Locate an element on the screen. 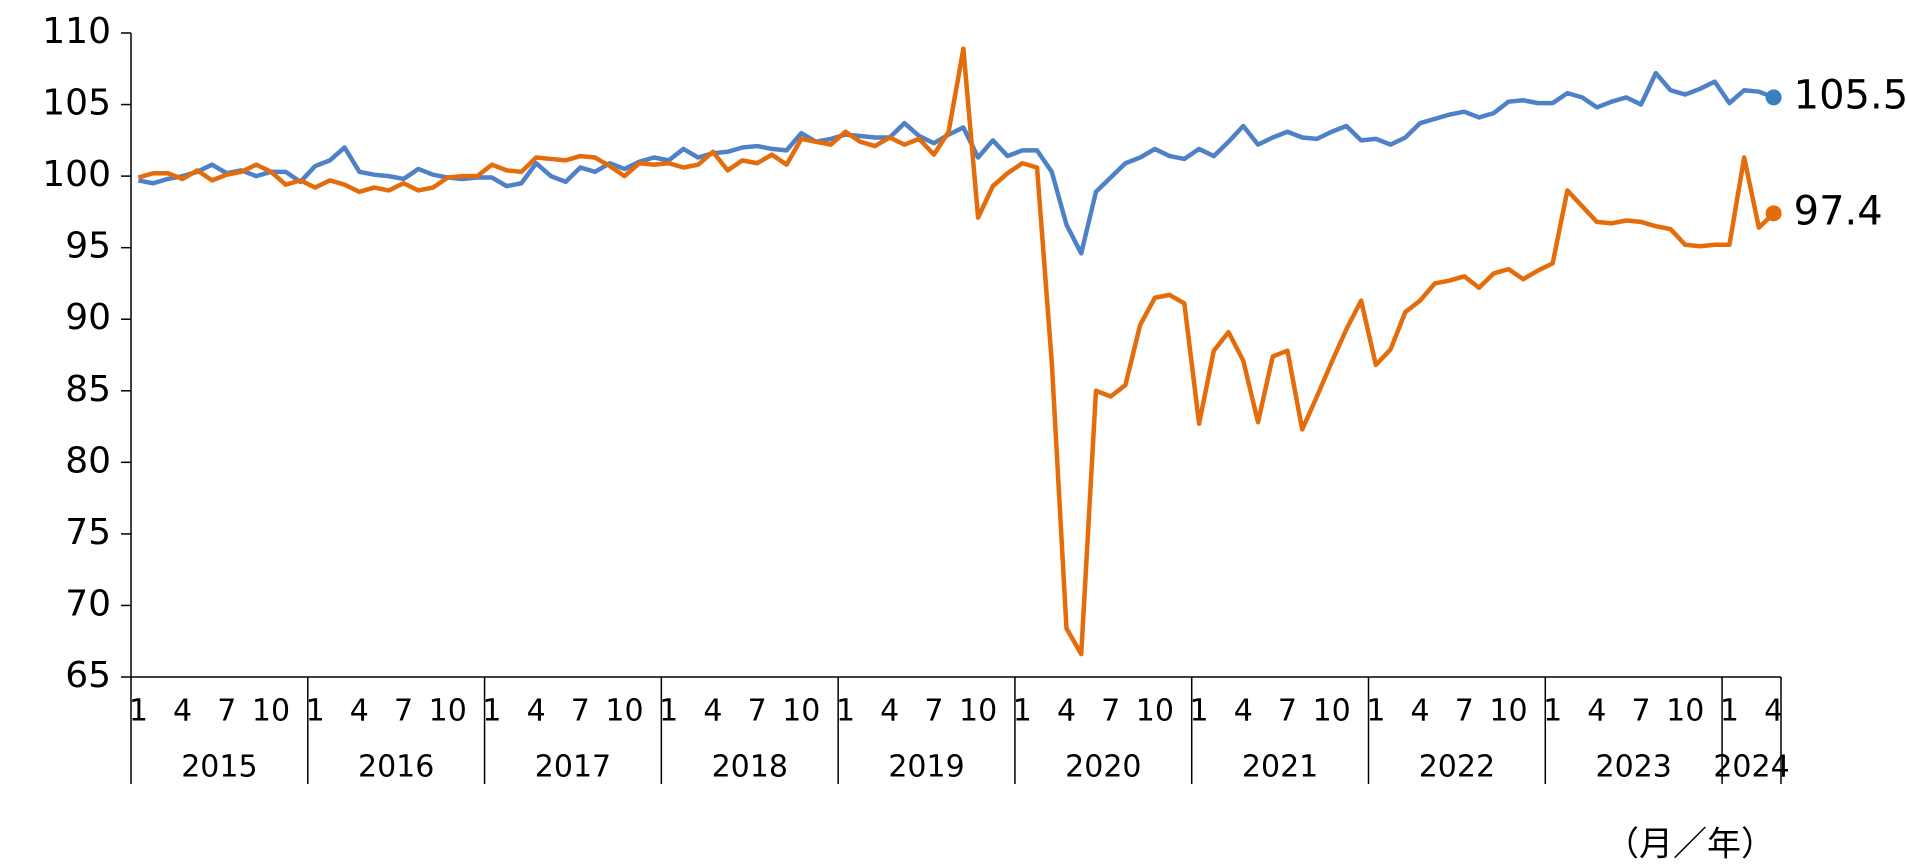  y-tick-label: 80 is located at coordinates (88, 460).